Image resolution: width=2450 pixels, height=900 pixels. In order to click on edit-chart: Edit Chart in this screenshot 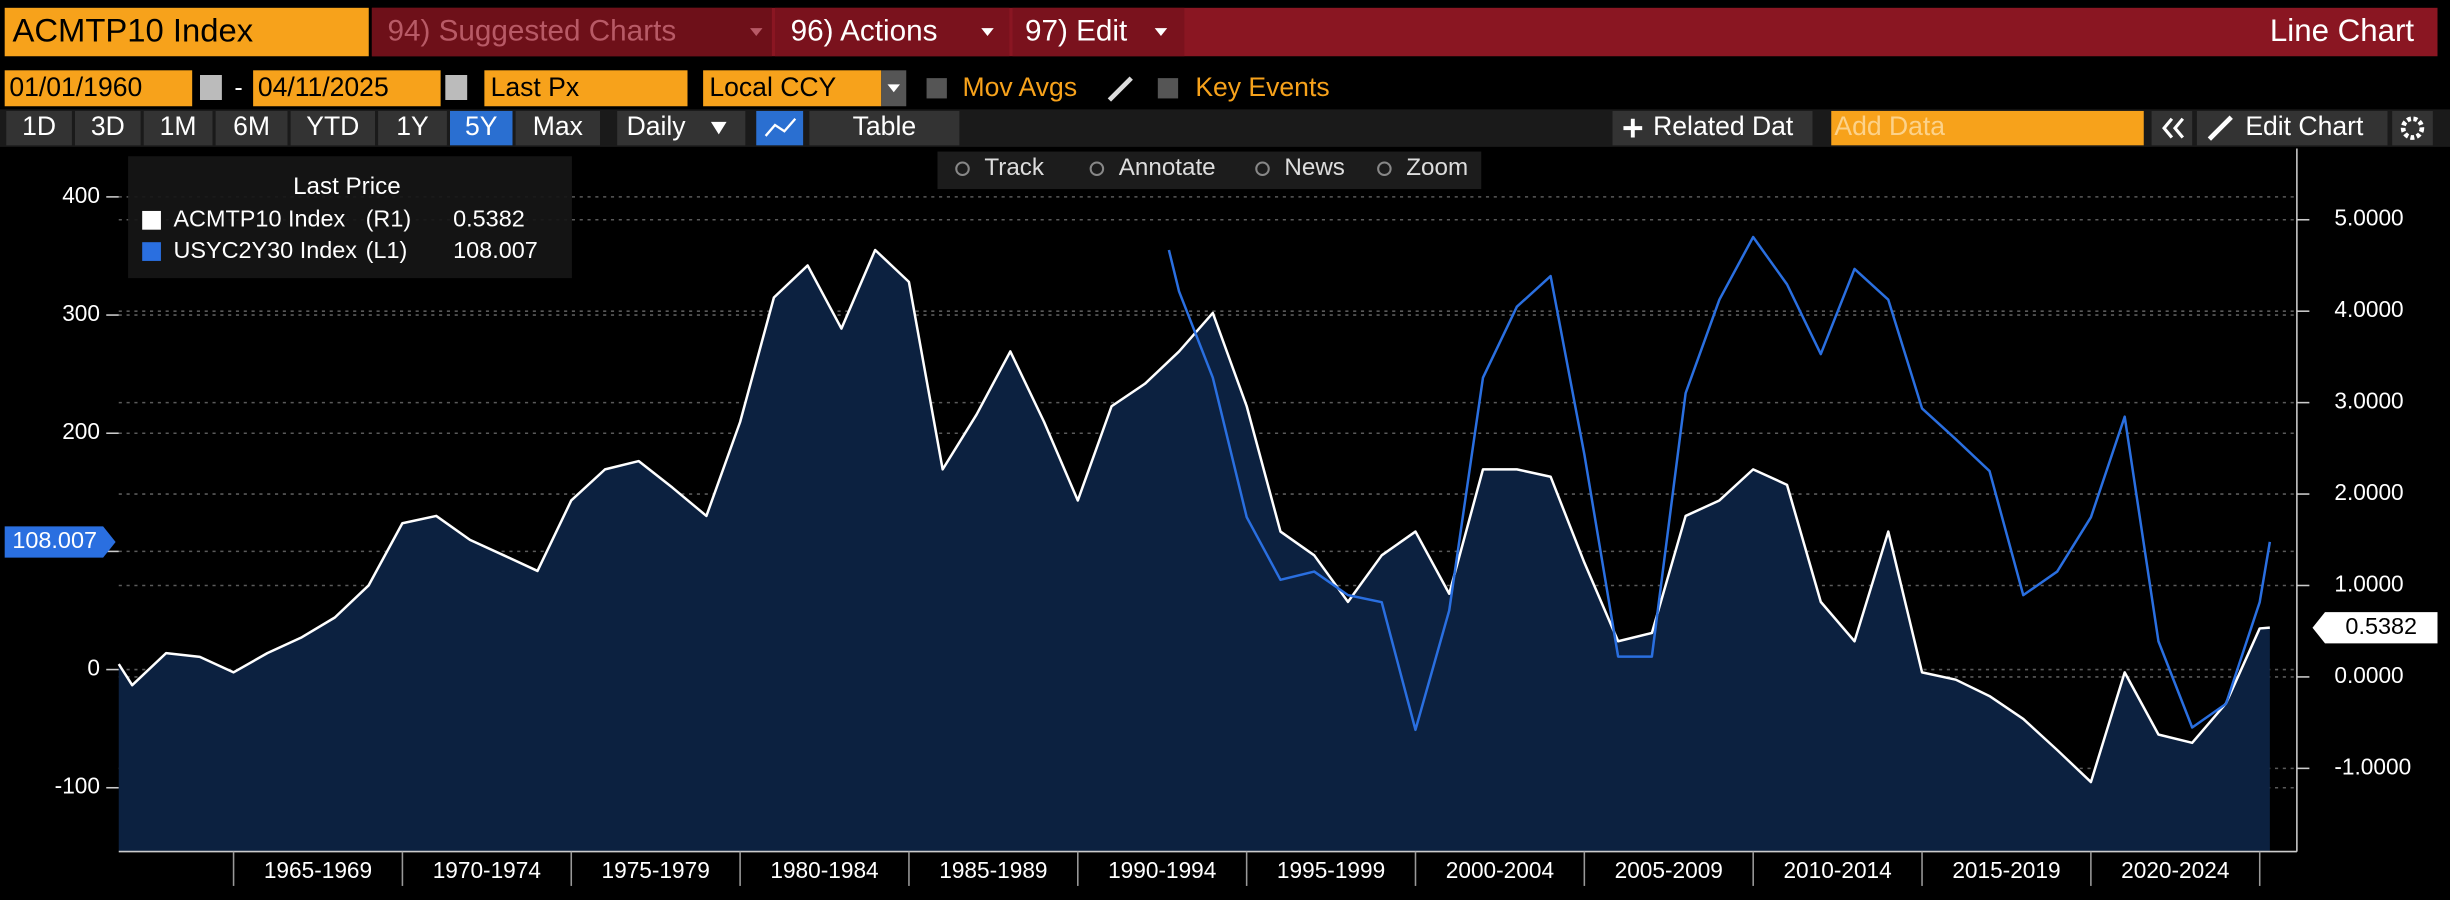, I will do `click(2304, 126)`.